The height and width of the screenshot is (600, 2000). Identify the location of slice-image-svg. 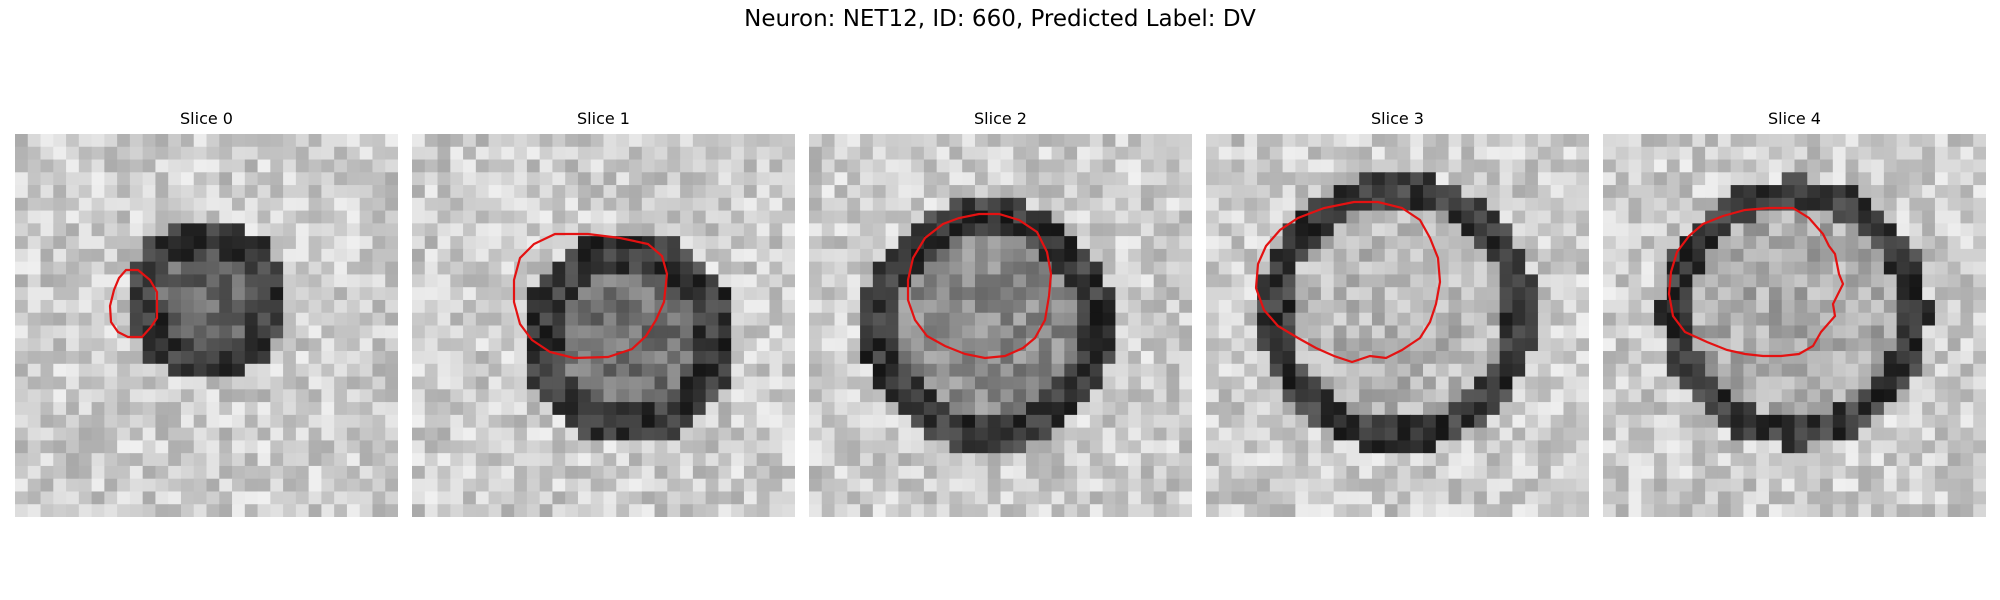
(1794, 325).